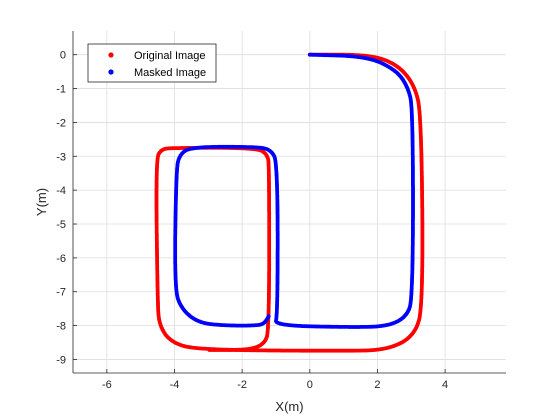 The image size is (560, 420). I want to click on y-tick-label: -9, so click(61, 360).